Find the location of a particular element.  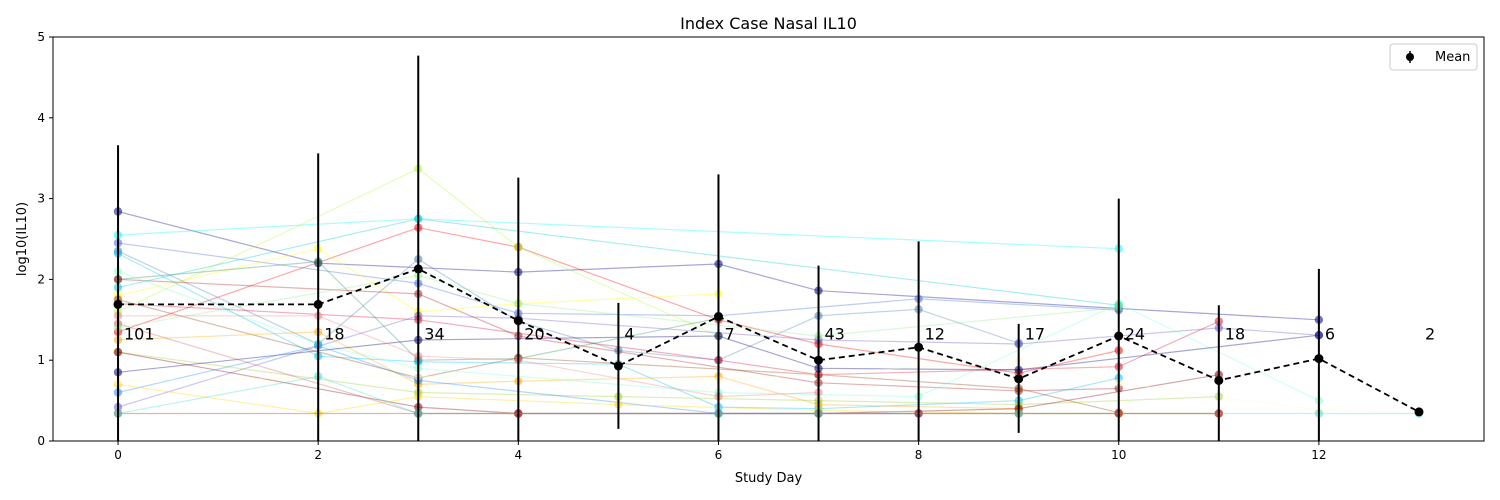

x-axis-ticks: 0 2 4 6 8 10 12 is located at coordinates (720, 451).